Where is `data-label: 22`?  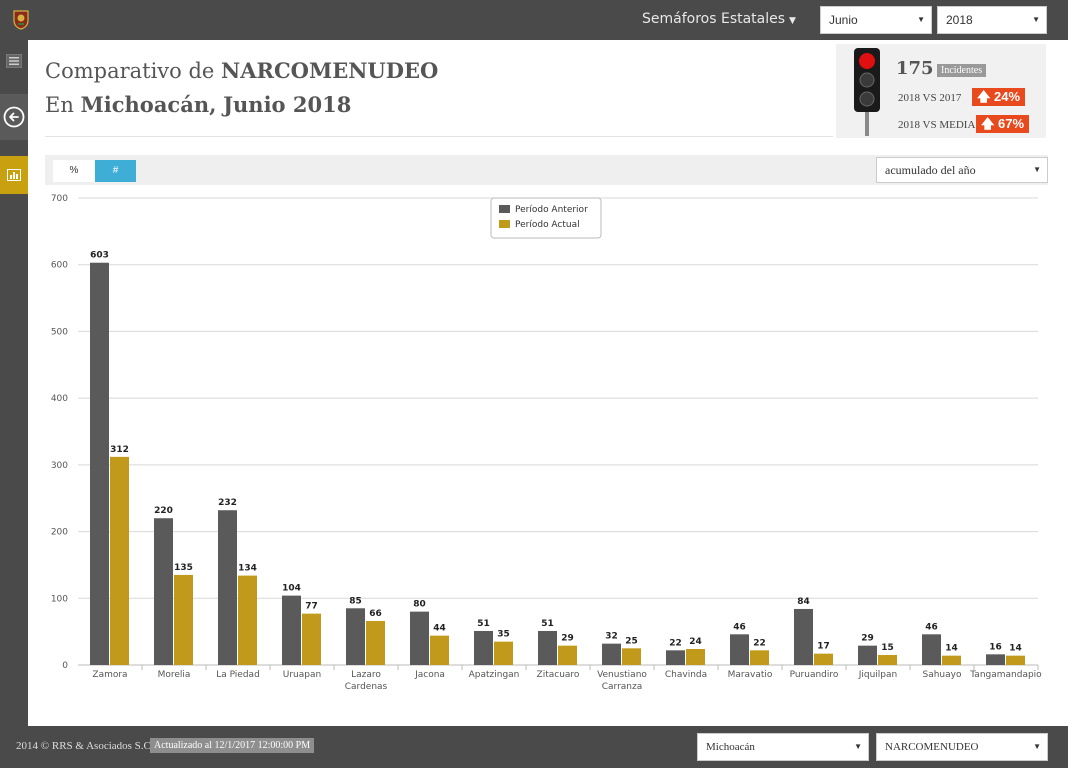
data-label: 22 is located at coordinates (759, 643).